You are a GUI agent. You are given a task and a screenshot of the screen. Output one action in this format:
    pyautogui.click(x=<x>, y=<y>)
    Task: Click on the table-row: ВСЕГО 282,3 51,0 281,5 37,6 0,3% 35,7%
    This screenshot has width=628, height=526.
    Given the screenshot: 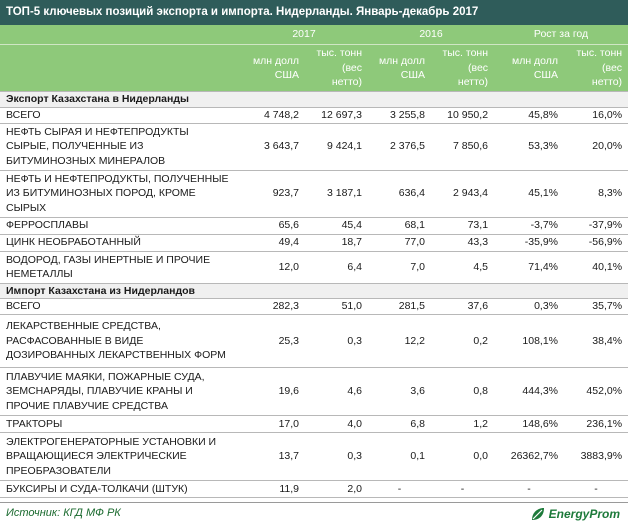 What is the action you would take?
    pyautogui.click(x=314, y=306)
    